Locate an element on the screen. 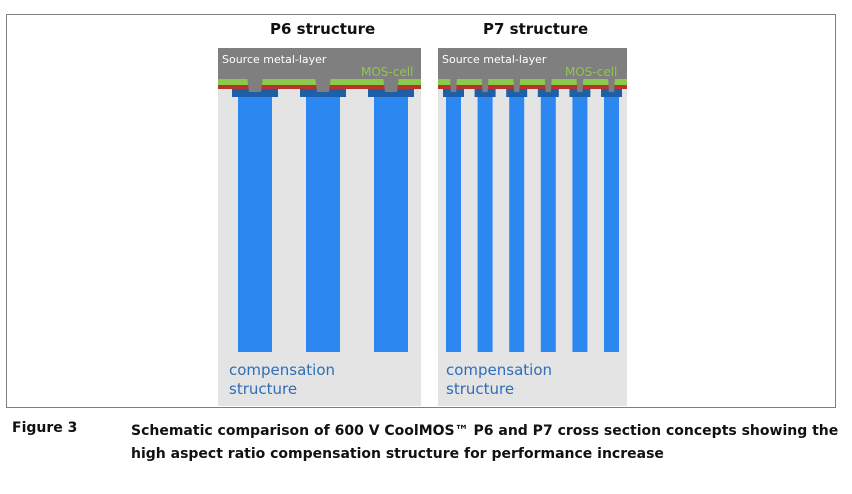 Image resolution: width=852 pixels, height=494 pixels. p6-title: P6 structure is located at coordinates (323, 29).